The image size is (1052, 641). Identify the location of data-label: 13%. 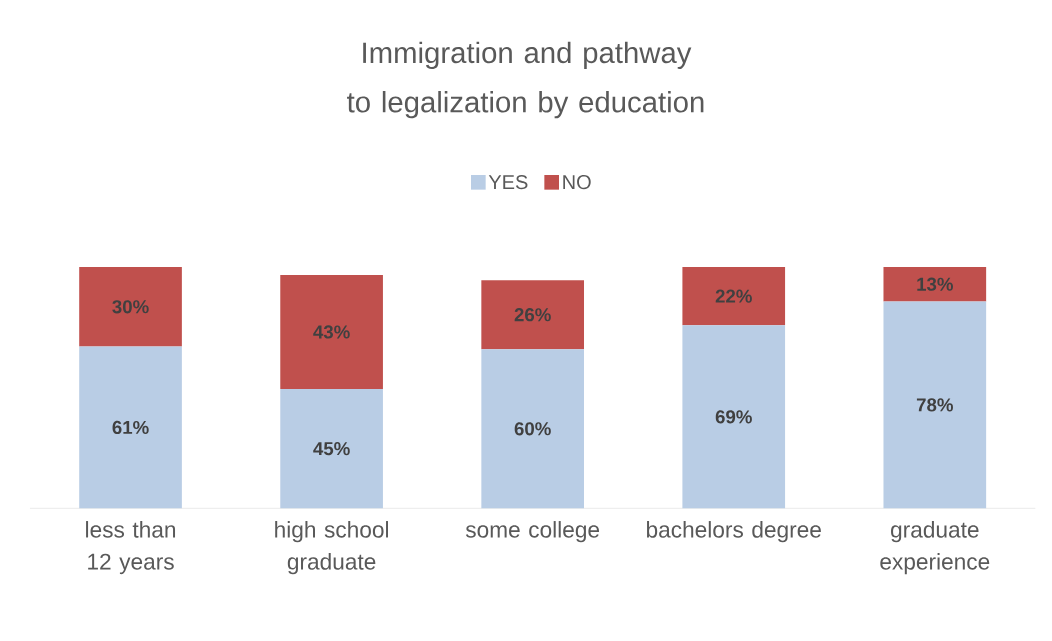
(935, 284).